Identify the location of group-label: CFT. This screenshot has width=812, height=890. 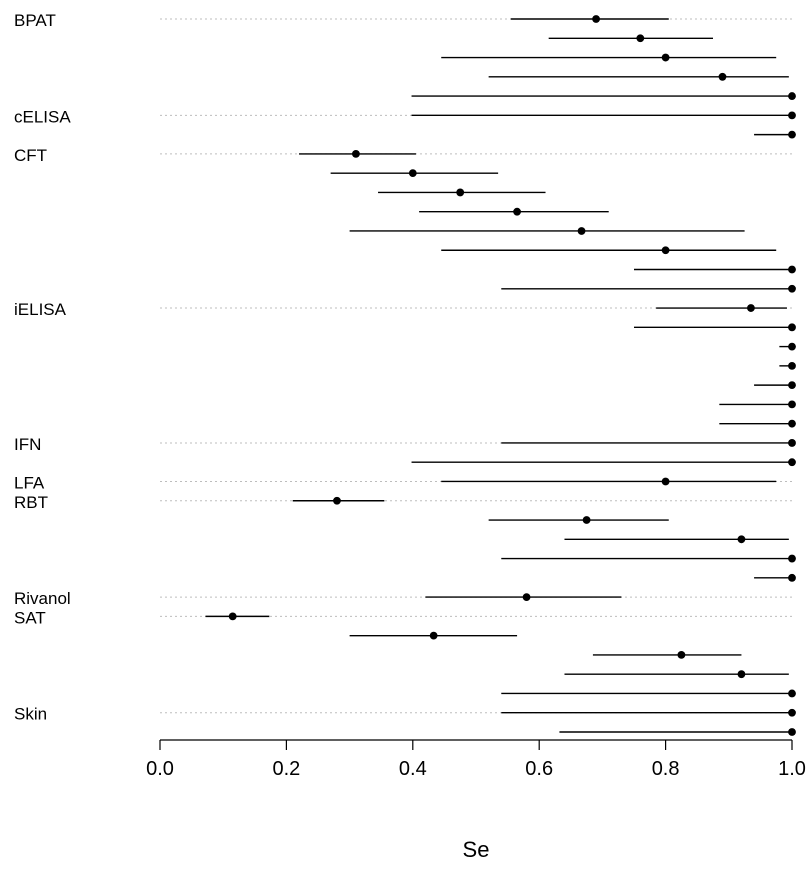
(30, 155).